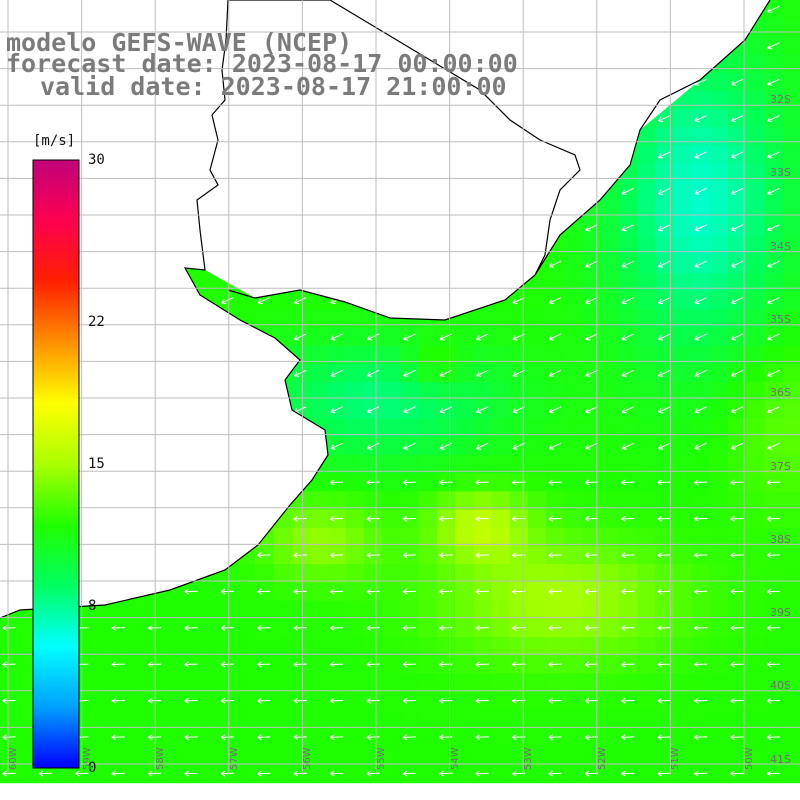  I want to click on latitude-label: 38S, so click(780, 539).